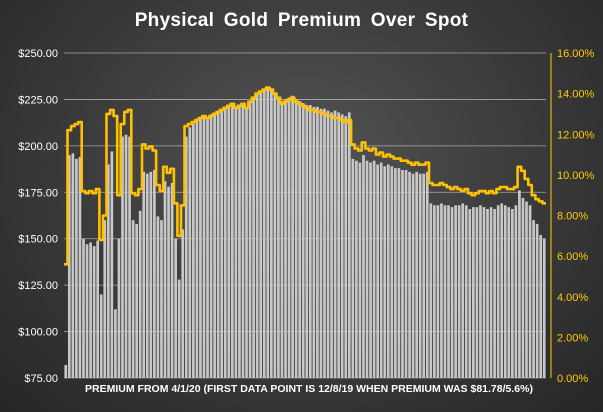  What do you see at coordinates (572, 338) in the screenshot?
I see `y-tick-label-right: 2.00%` at bounding box center [572, 338].